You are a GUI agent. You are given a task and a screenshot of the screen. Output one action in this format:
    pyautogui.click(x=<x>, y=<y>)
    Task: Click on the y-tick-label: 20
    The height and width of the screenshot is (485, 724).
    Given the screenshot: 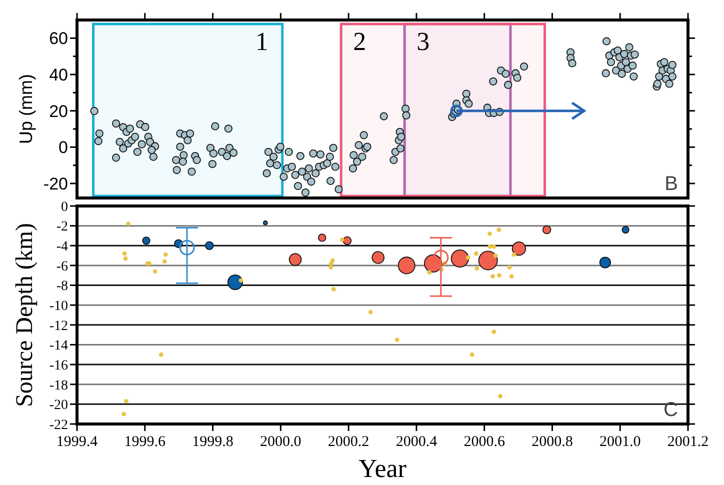 What is the action you would take?
    pyautogui.click(x=58, y=111)
    